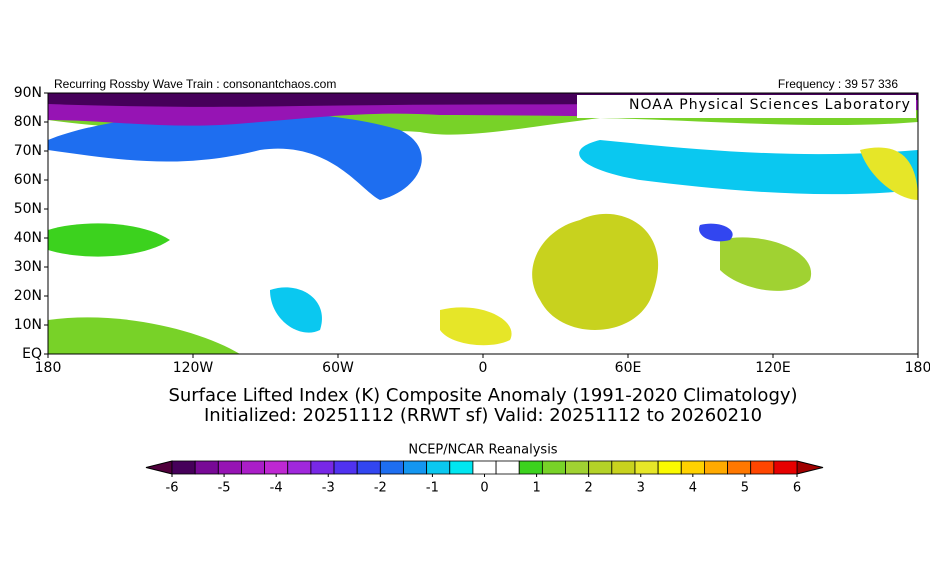 This screenshot has width=930, height=580. What do you see at coordinates (641, 488) in the screenshot?
I see `colorbar-label: 3` at bounding box center [641, 488].